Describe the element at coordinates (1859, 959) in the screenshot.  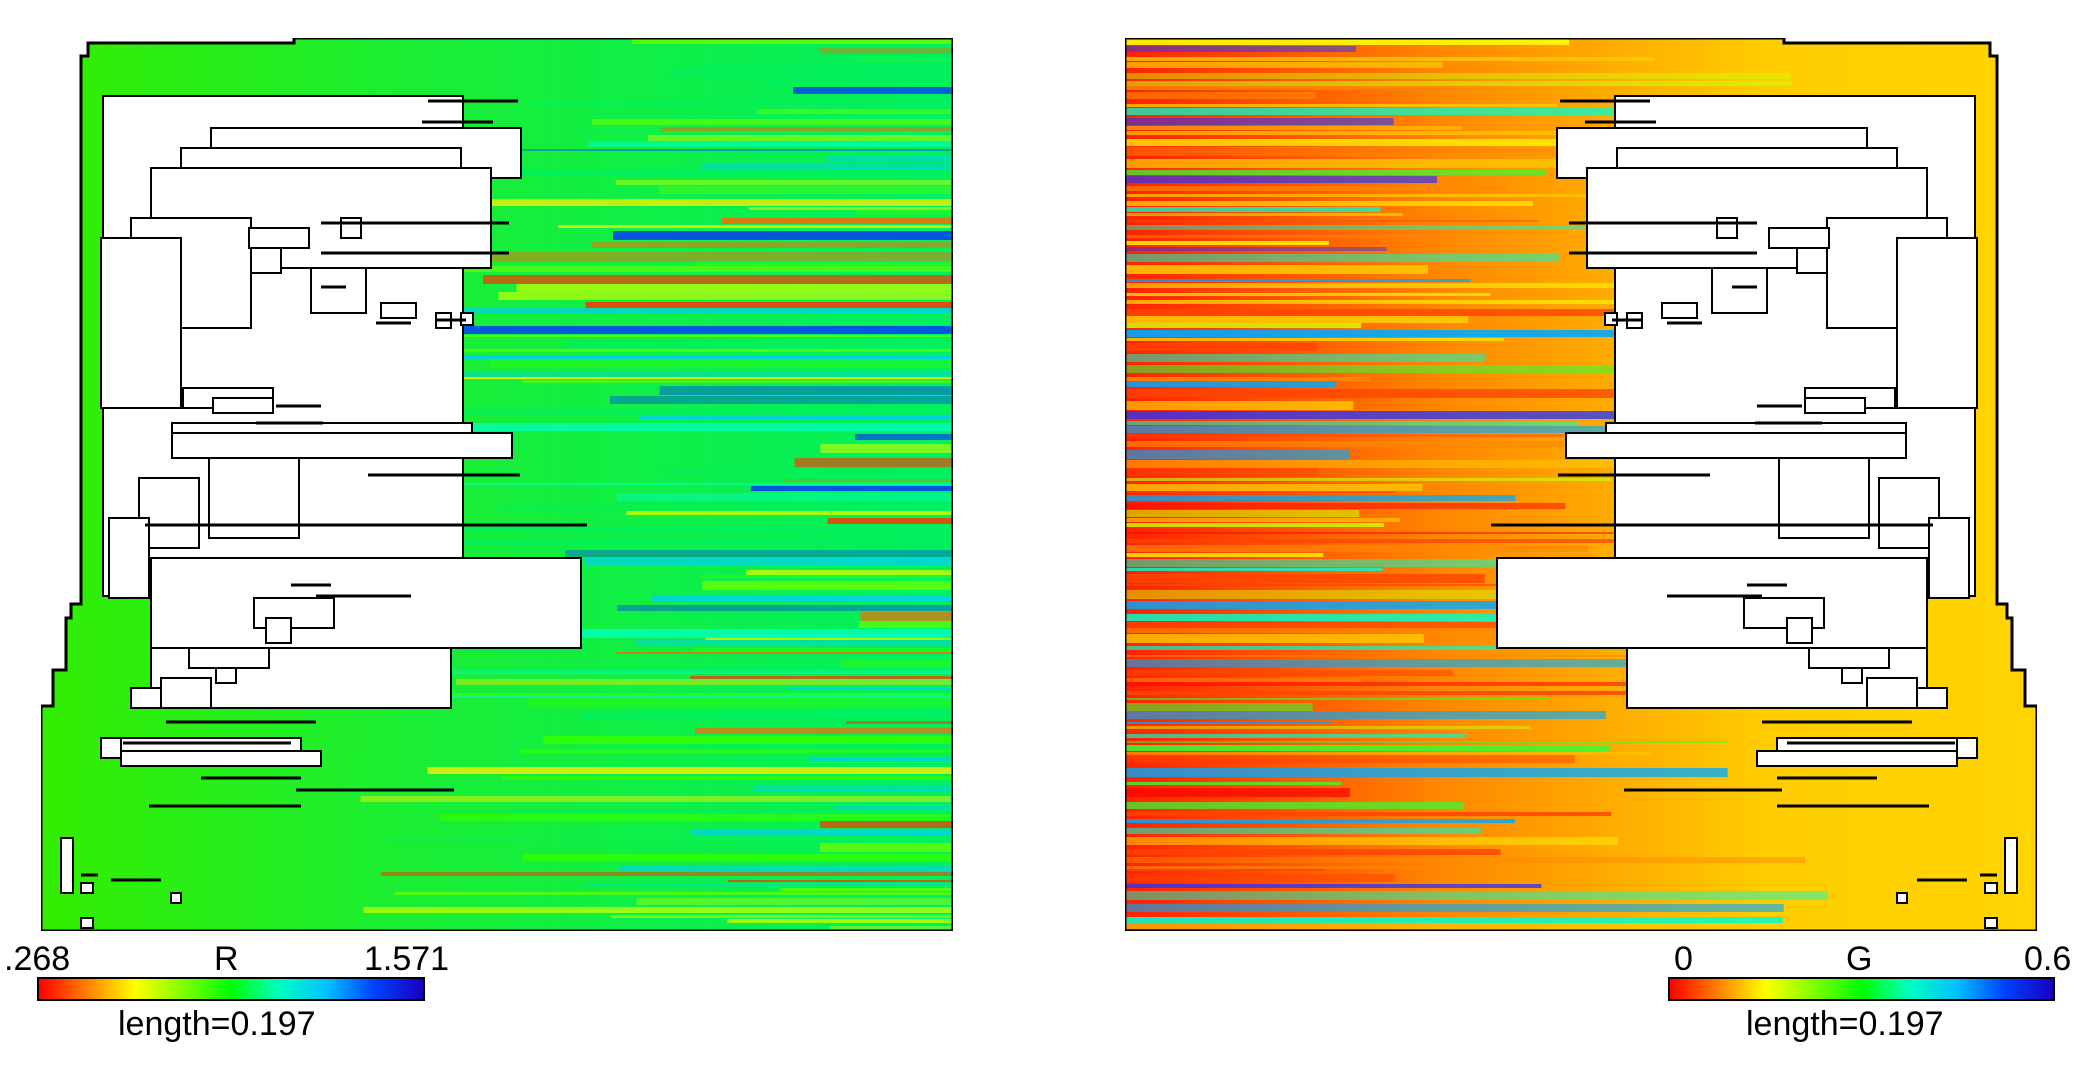
I see `colorbar-right-title: G` at that location.